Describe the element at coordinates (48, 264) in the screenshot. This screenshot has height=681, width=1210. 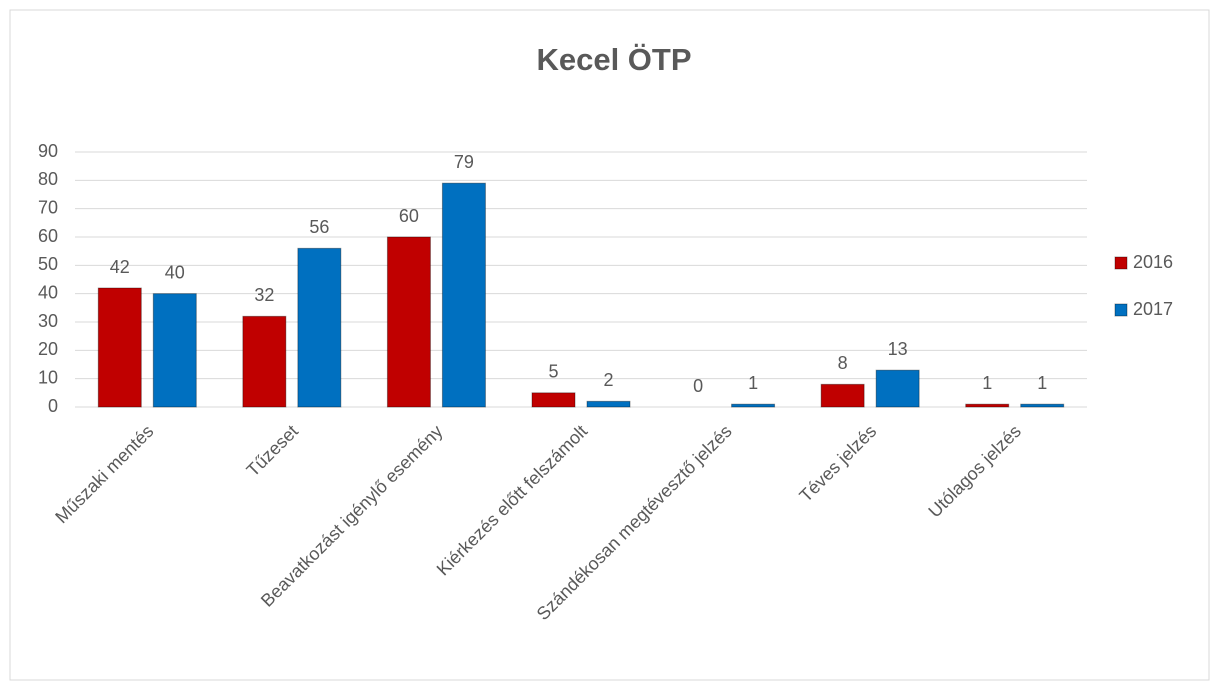
I see `y-tick-label: 50` at that location.